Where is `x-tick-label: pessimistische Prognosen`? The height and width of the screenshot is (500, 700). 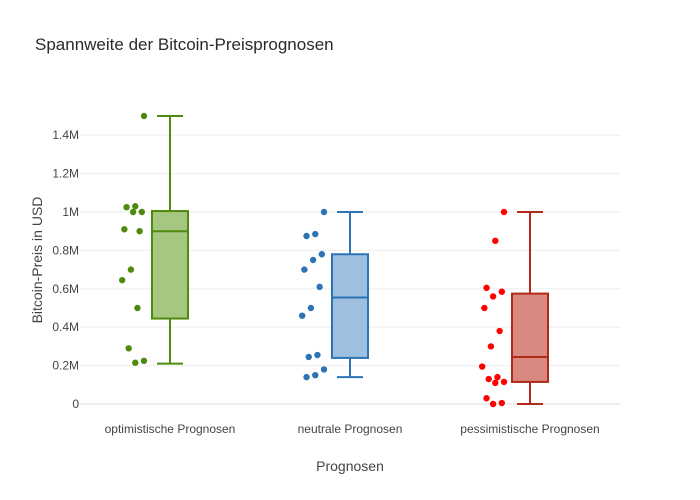
x-tick-label: pessimistische Prognosen is located at coordinates (529, 429).